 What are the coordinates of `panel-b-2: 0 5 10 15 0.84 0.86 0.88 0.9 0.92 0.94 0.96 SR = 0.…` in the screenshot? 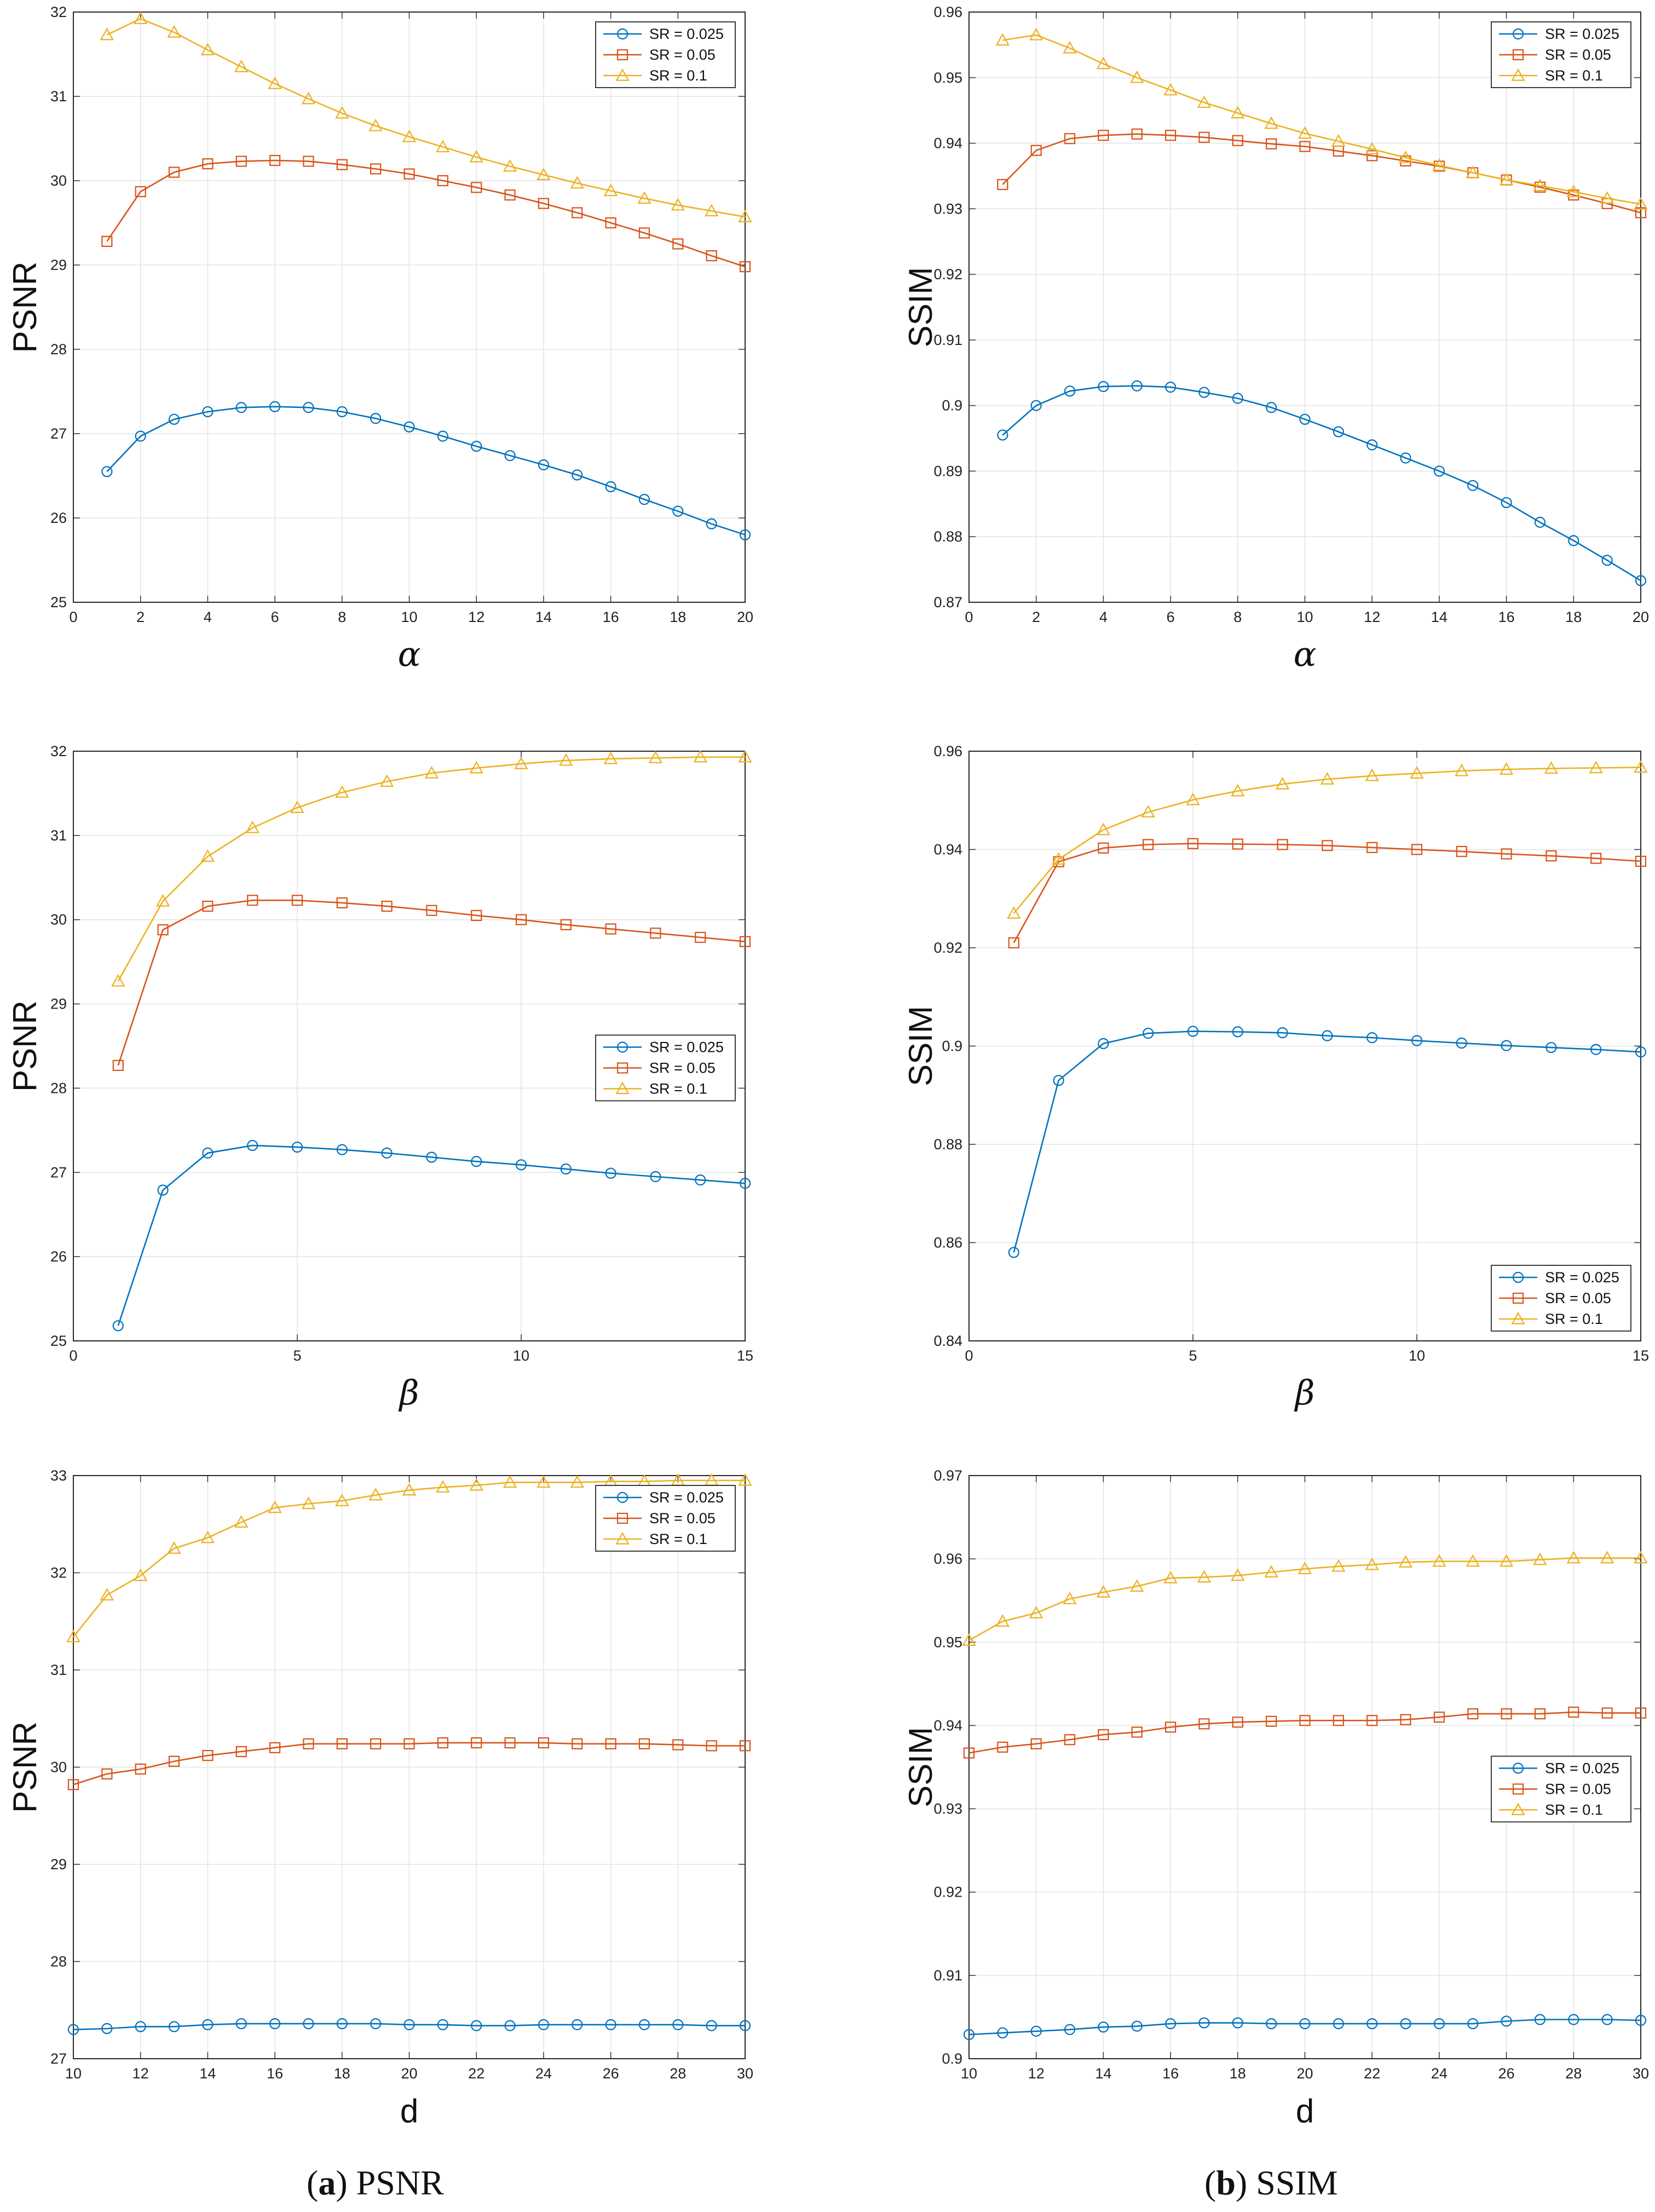 It's located at (1276, 1078).